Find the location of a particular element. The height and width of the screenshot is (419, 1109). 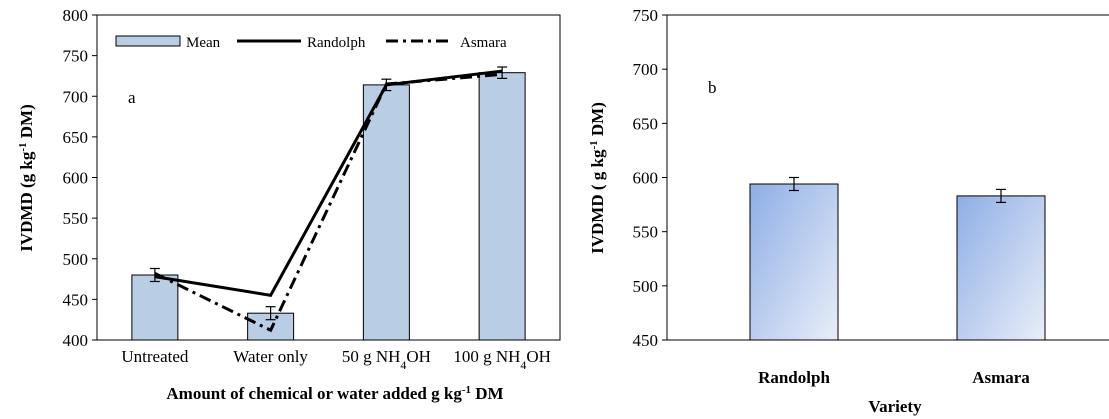

chart-b-ytick-label: 750 is located at coordinates (646, 15).